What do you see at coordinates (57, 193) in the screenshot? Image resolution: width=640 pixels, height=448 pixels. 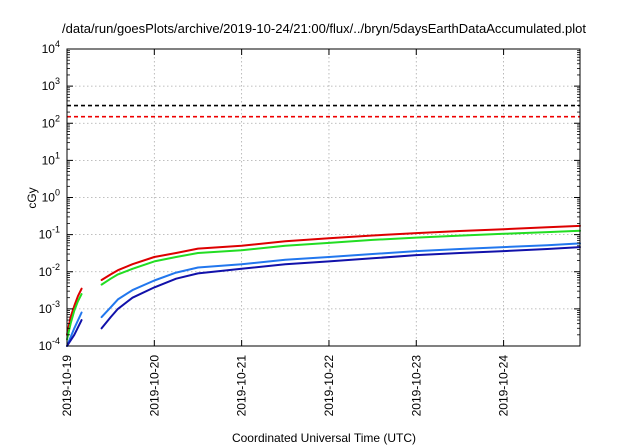 I see `y-tick-exponent: 0` at bounding box center [57, 193].